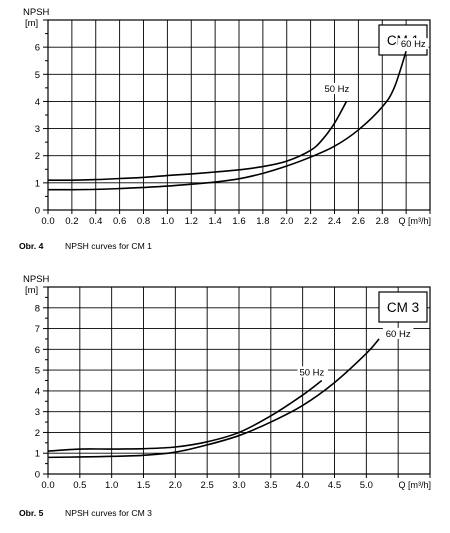  Describe the element at coordinates (95, 221) in the screenshot. I see `x-tick-label: 0.4` at that location.